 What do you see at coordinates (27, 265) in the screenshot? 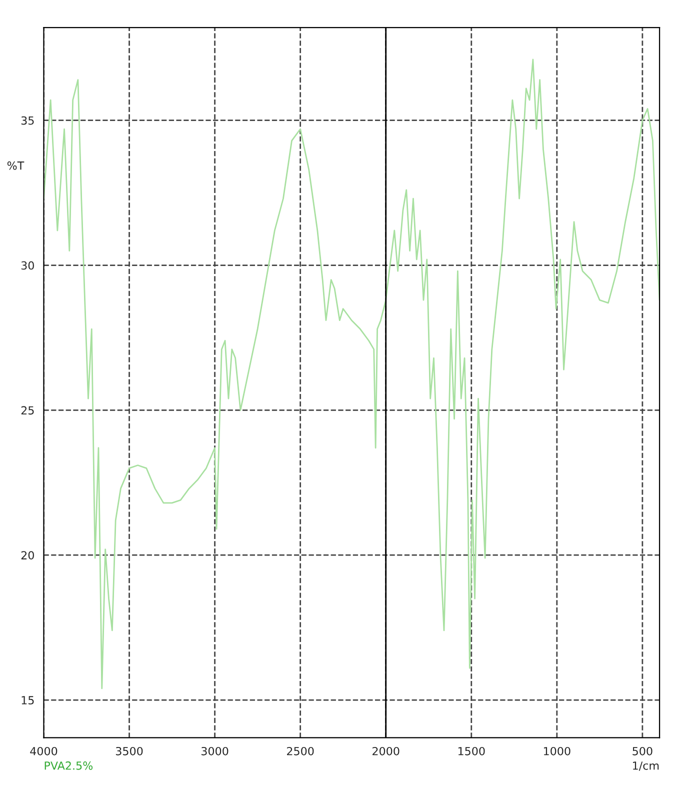
I see `y-tick-label: 30` at bounding box center [27, 265].